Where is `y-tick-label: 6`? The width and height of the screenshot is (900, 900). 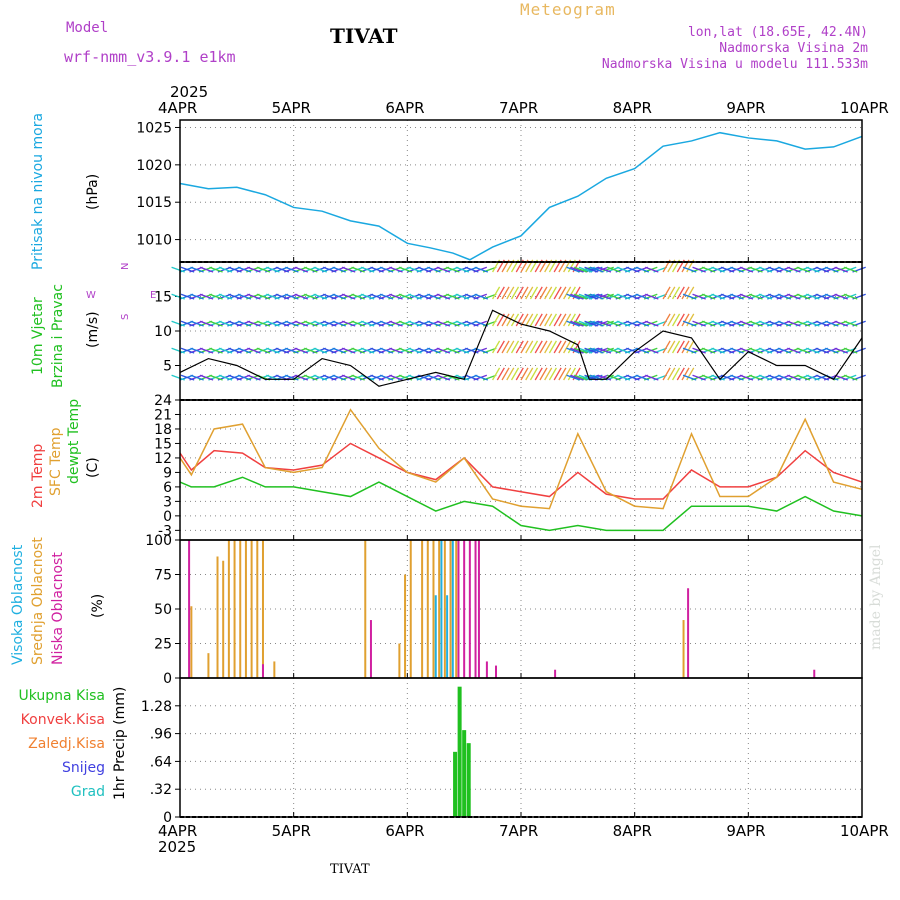
y-tick-label: 6 is located at coordinates (167, 488).